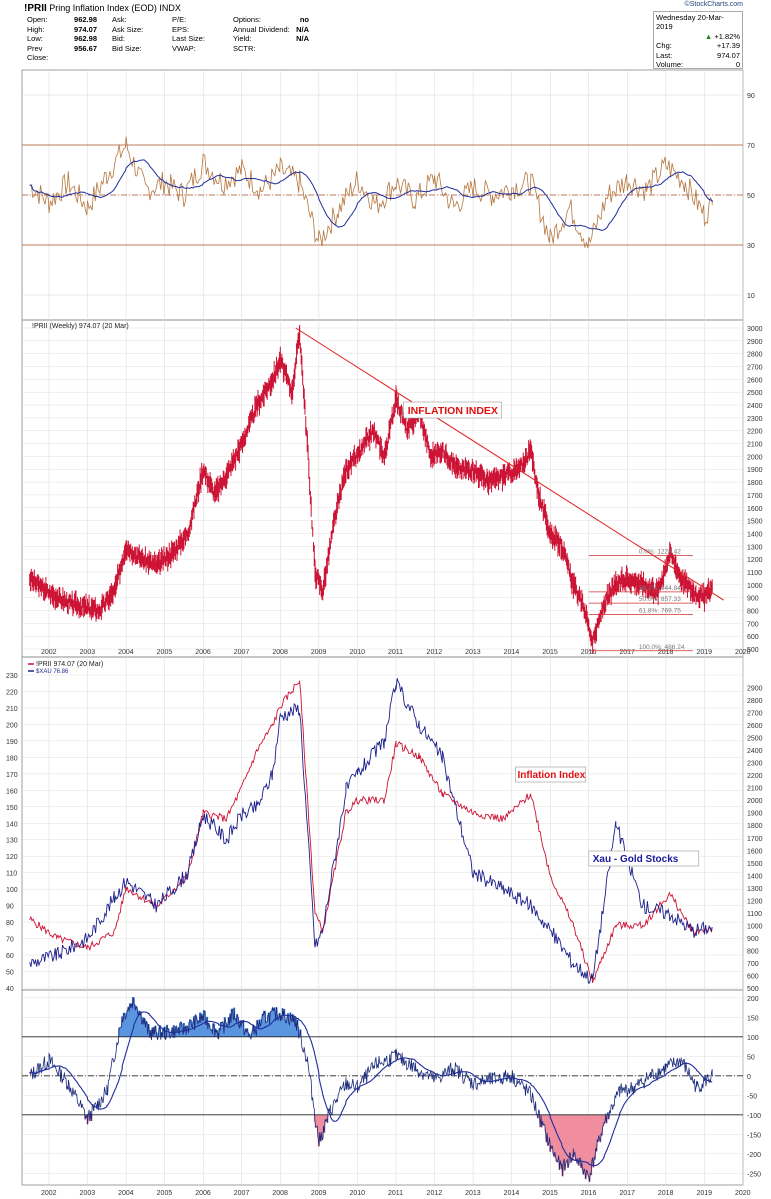 The image size is (771, 1199). I want to click on price-tick-label: 2000, so click(755, 457).